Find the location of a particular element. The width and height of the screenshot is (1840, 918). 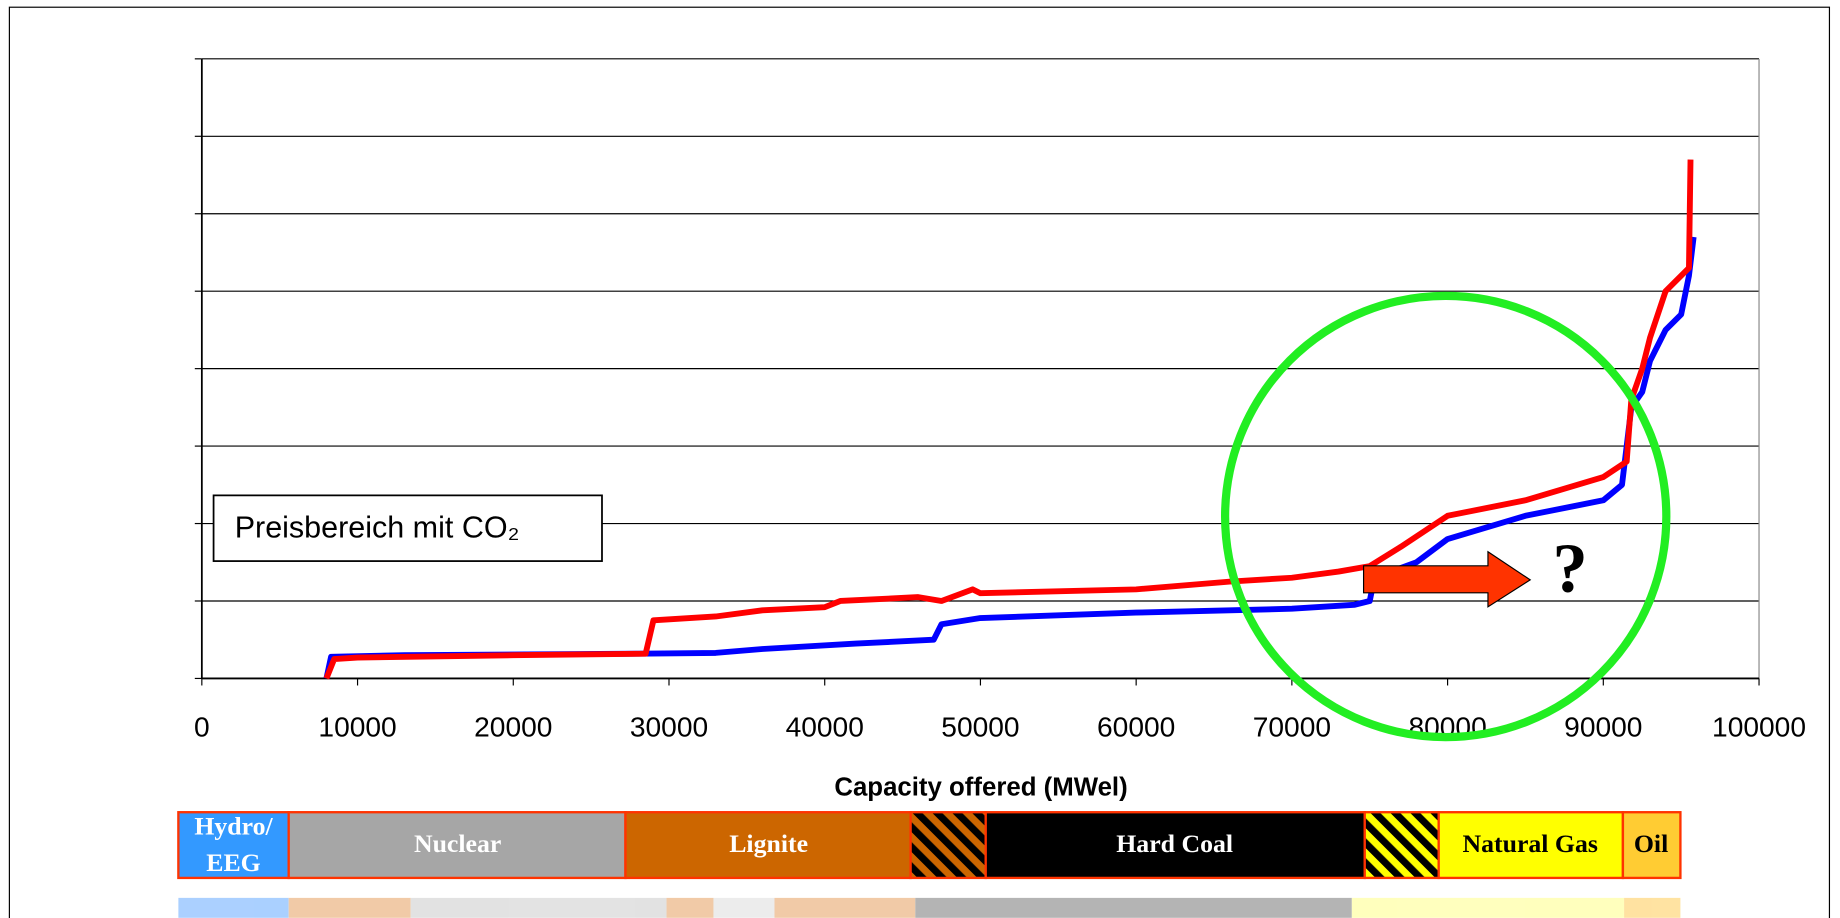

x-tick-label: 0 is located at coordinates (202, 726).